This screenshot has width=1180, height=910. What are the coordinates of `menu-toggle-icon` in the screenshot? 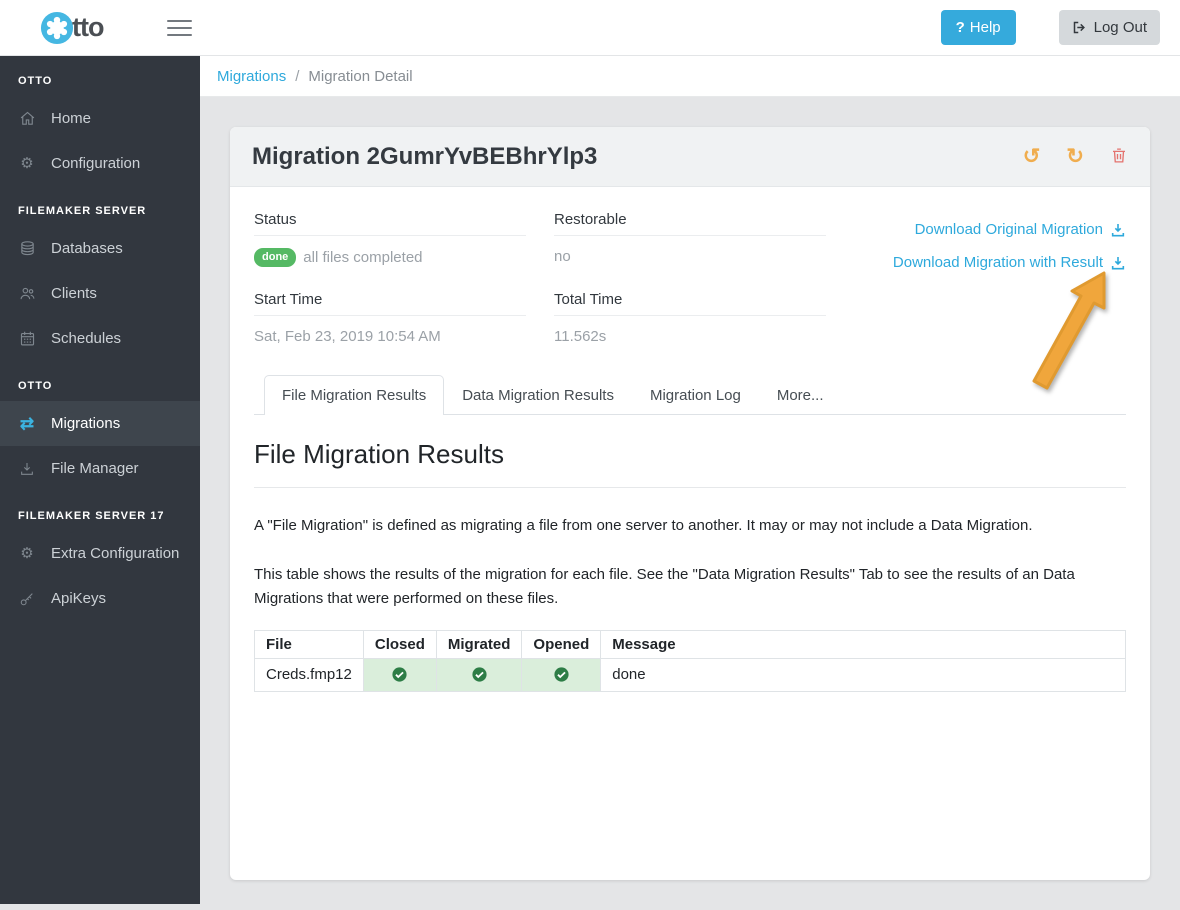 It's located at (179, 28).